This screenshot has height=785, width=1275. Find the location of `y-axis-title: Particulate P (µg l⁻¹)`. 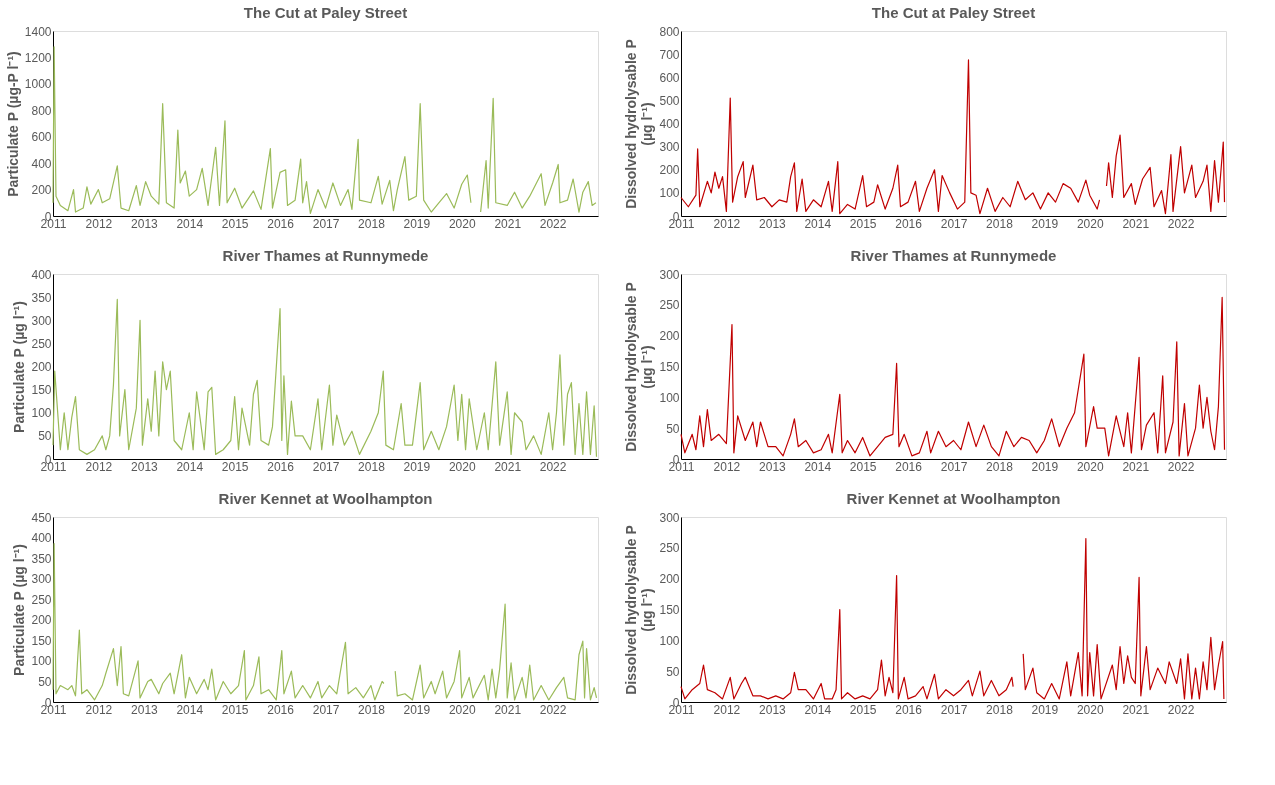

y-axis-title: Particulate P (µg l⁻¹) is located at coordinates (19, 367).